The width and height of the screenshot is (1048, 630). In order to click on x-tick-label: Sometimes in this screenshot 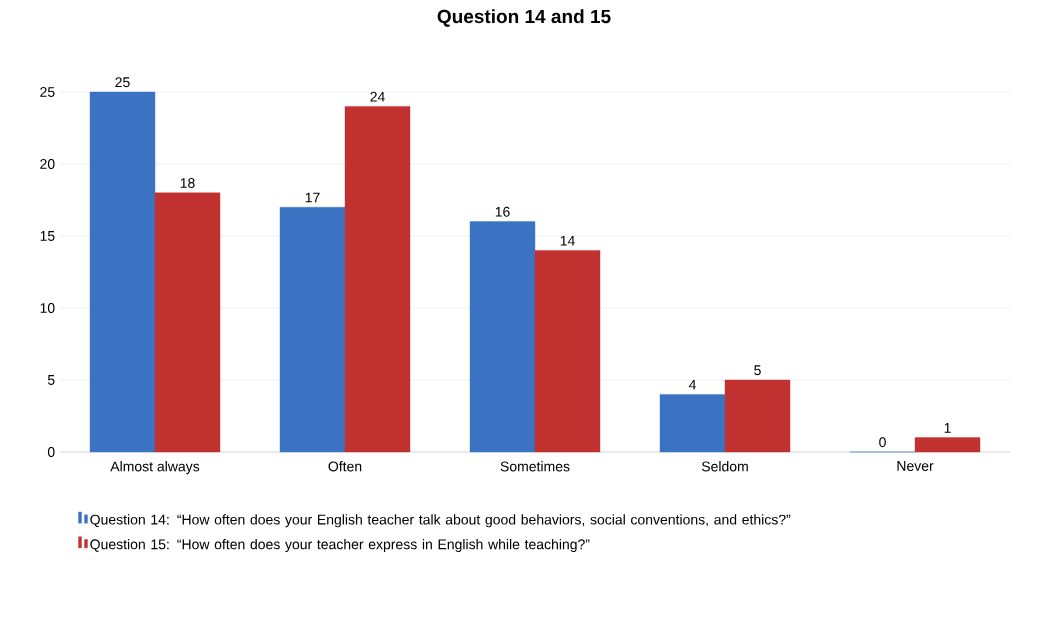, I will do `click(535, 466)`.